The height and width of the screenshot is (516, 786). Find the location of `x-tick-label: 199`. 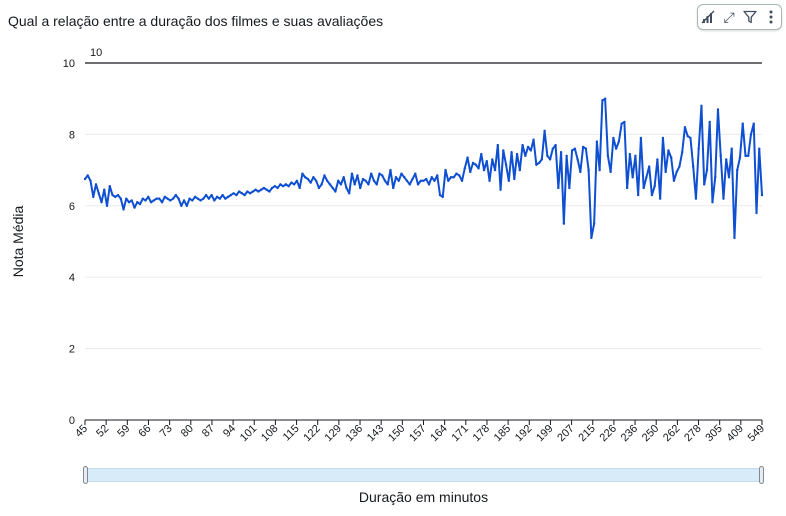

x-tick-label: 199 is located at coordinates (544, 433).